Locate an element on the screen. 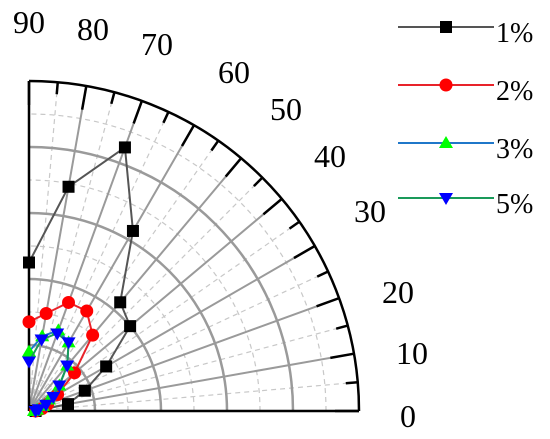 The image size is (550, 439). angle-tick-label: 70 is located at coordinates (157, 44).